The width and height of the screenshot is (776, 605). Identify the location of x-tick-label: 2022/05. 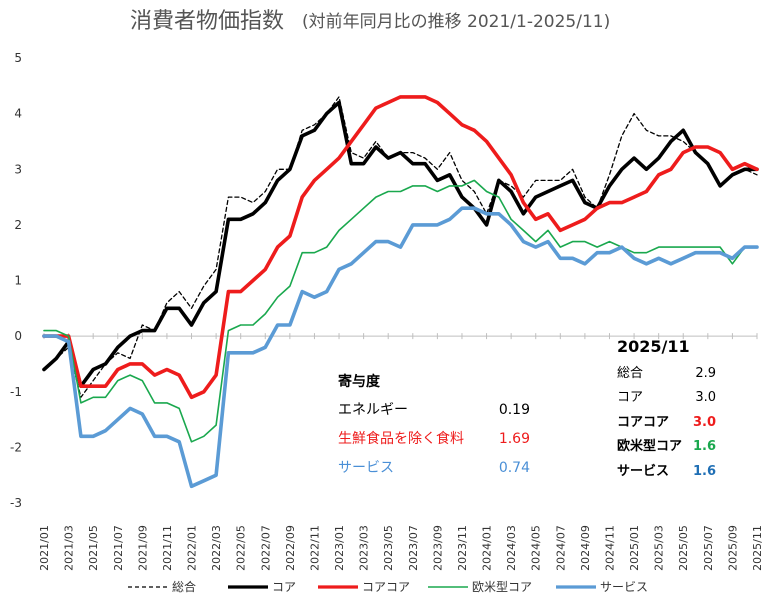
(241, 548).